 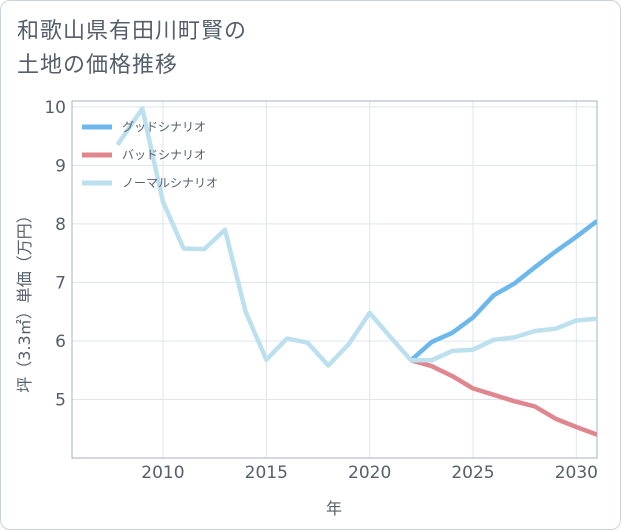 I want to click on y-tick-label: 7, so click(x=60, y=283).